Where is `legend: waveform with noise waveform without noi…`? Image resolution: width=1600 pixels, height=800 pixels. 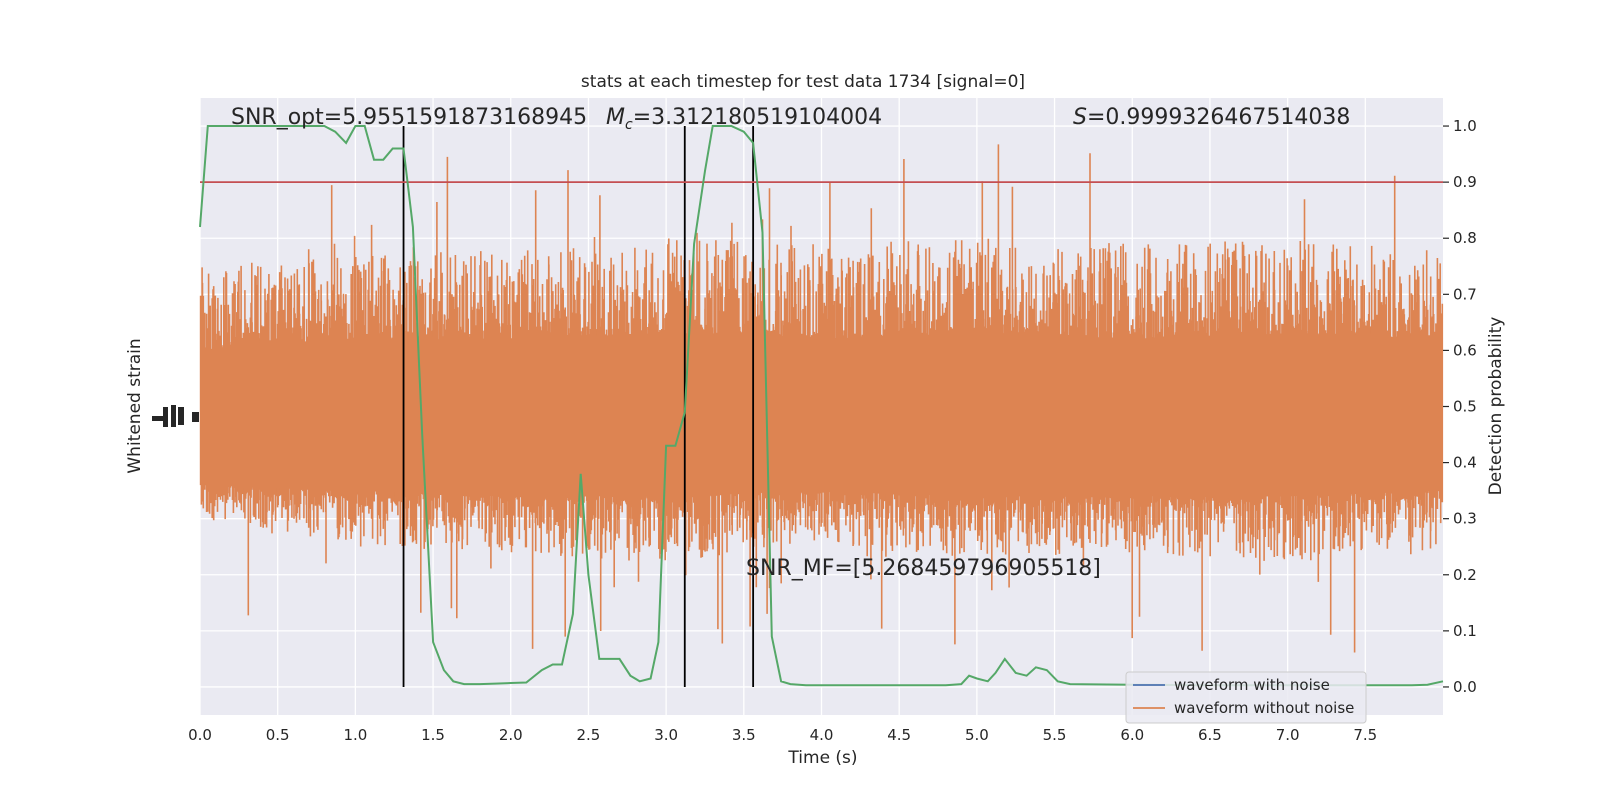 legend: waveform with noise waveform without noi… is located at coordinates (1246, 697).